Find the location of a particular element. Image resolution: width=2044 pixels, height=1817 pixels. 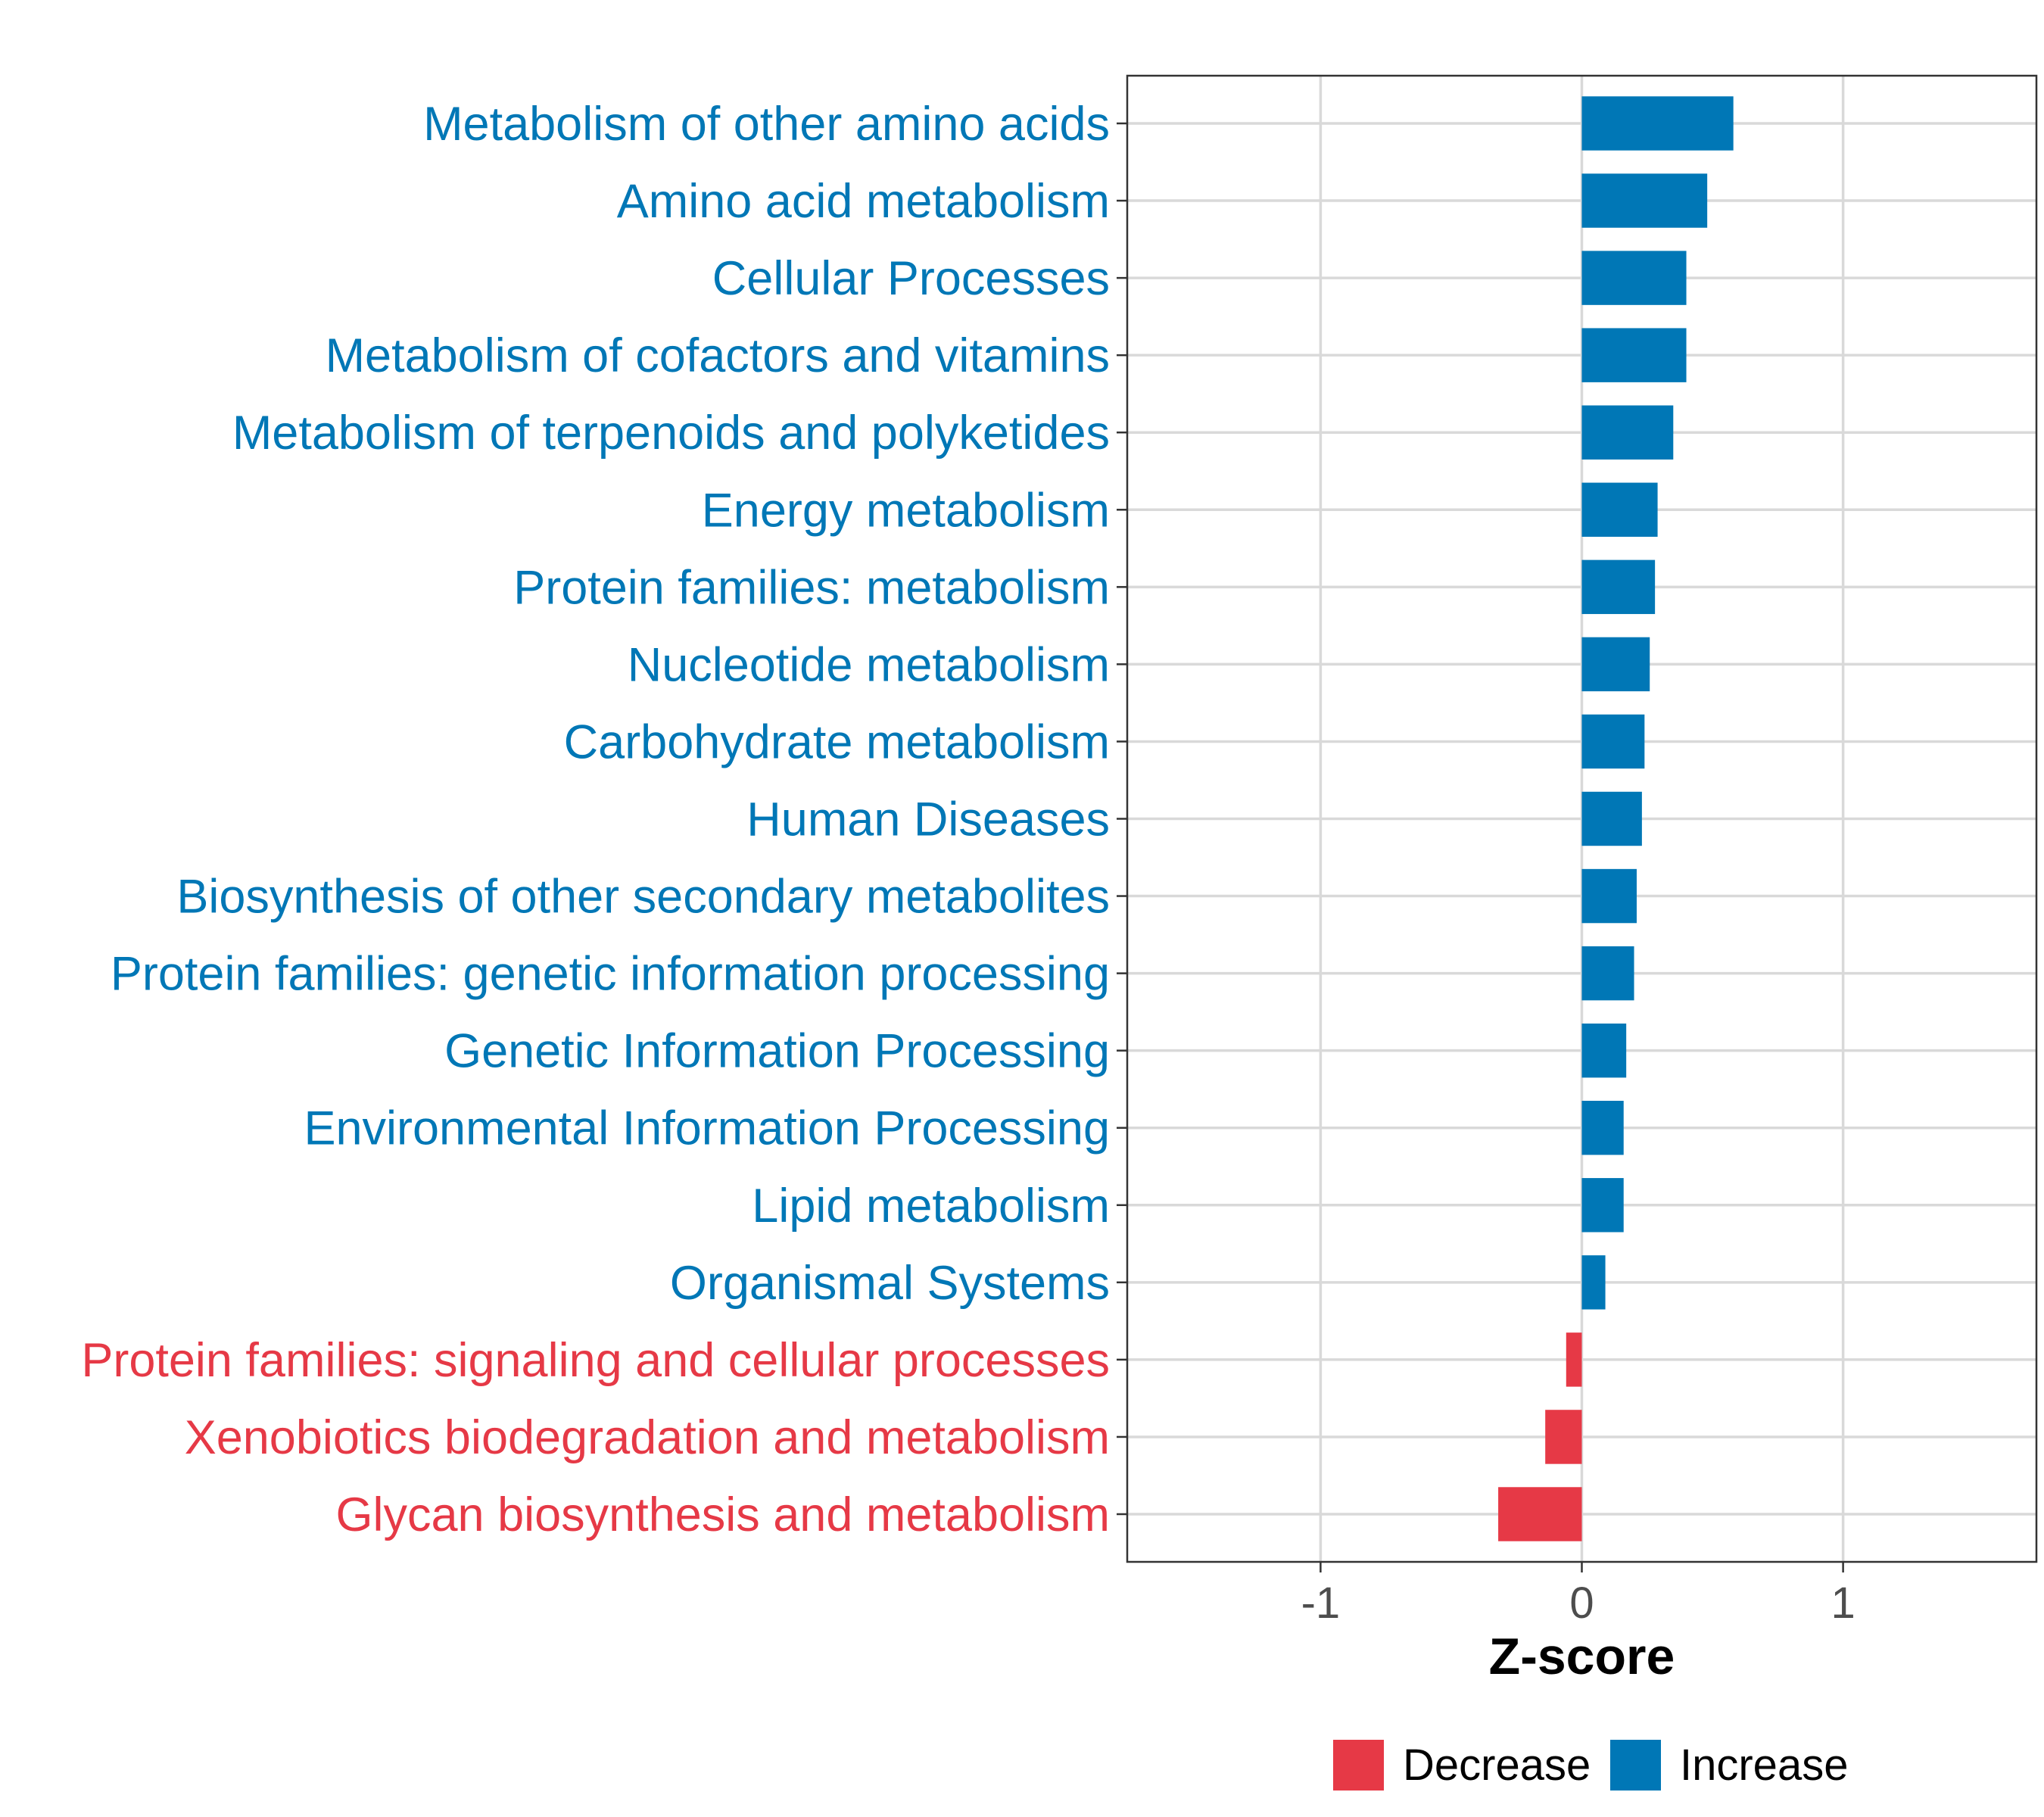

category-label: Glycan biosynthesis and metabolism is located at coordinates (723, 1514).